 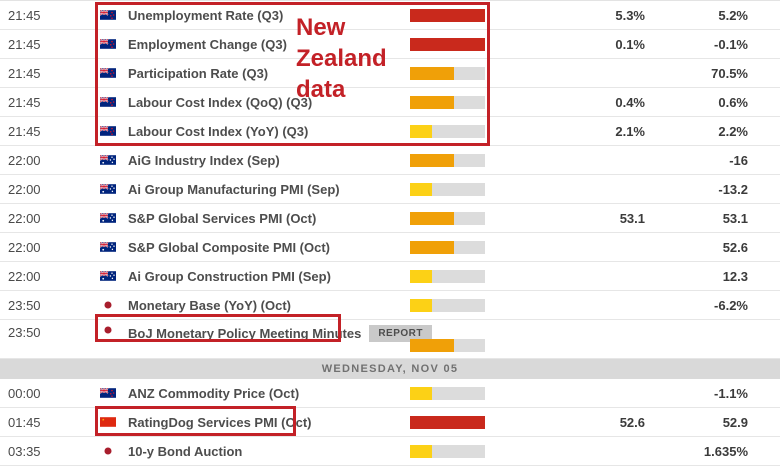 I want to click on event-cell: Ai Group Construction PMI (Sep), so click(x=269, y=276).